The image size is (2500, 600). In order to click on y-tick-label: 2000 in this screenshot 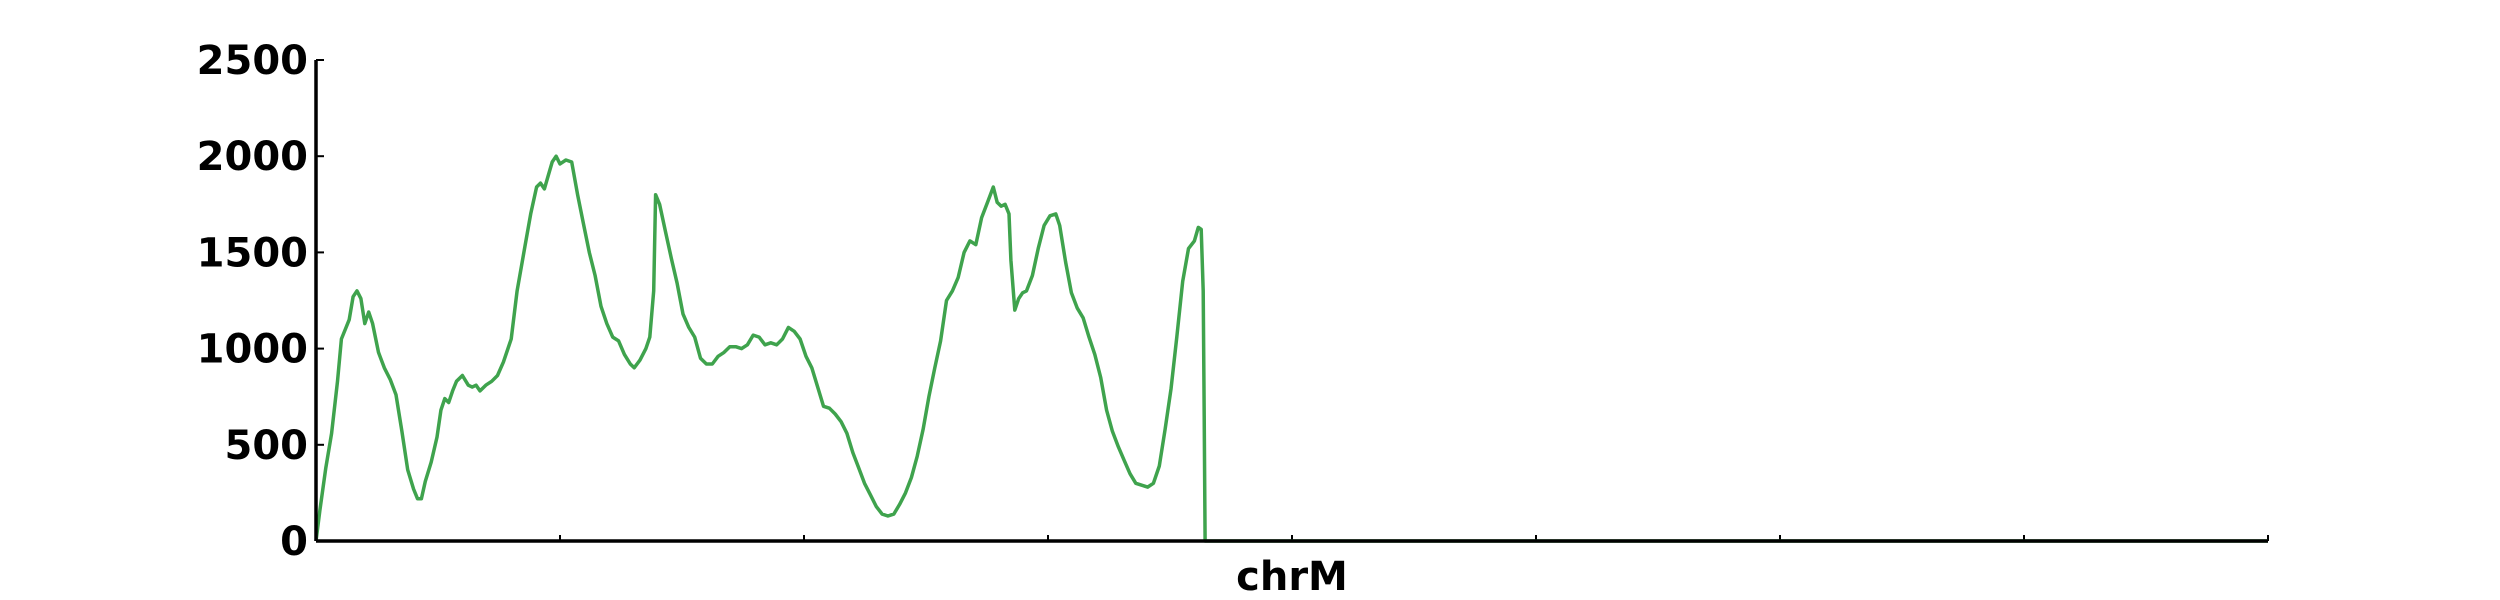, I will do `click(252, 157)`.